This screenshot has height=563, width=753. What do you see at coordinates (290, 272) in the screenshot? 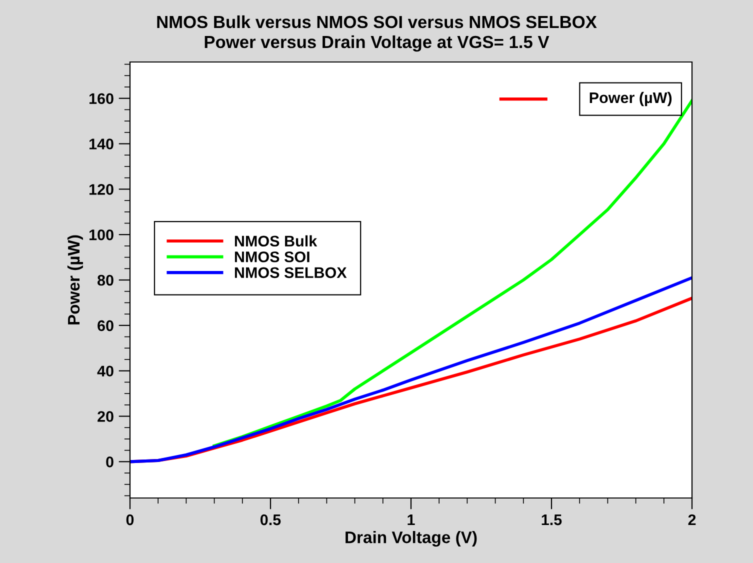
I see `legend-label: NMOS SELBOX` at bounding box center [290, 272].